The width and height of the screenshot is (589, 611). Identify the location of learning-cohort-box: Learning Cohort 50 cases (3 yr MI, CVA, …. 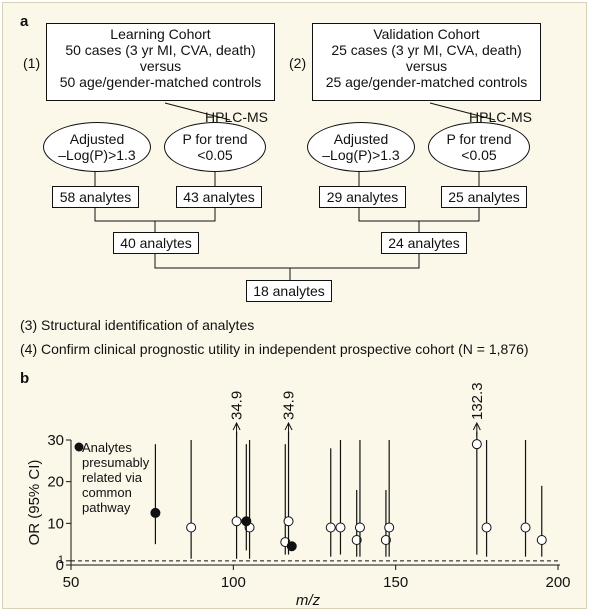
(160, 62).